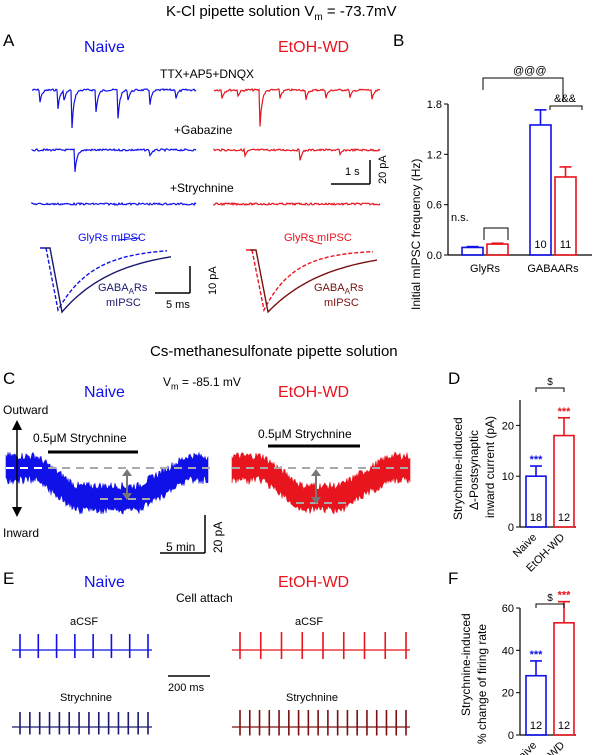 The width and height of the screenshot is (600, 755). I want to click on condition-gabazine: +Gabazine, so click(203, 130).